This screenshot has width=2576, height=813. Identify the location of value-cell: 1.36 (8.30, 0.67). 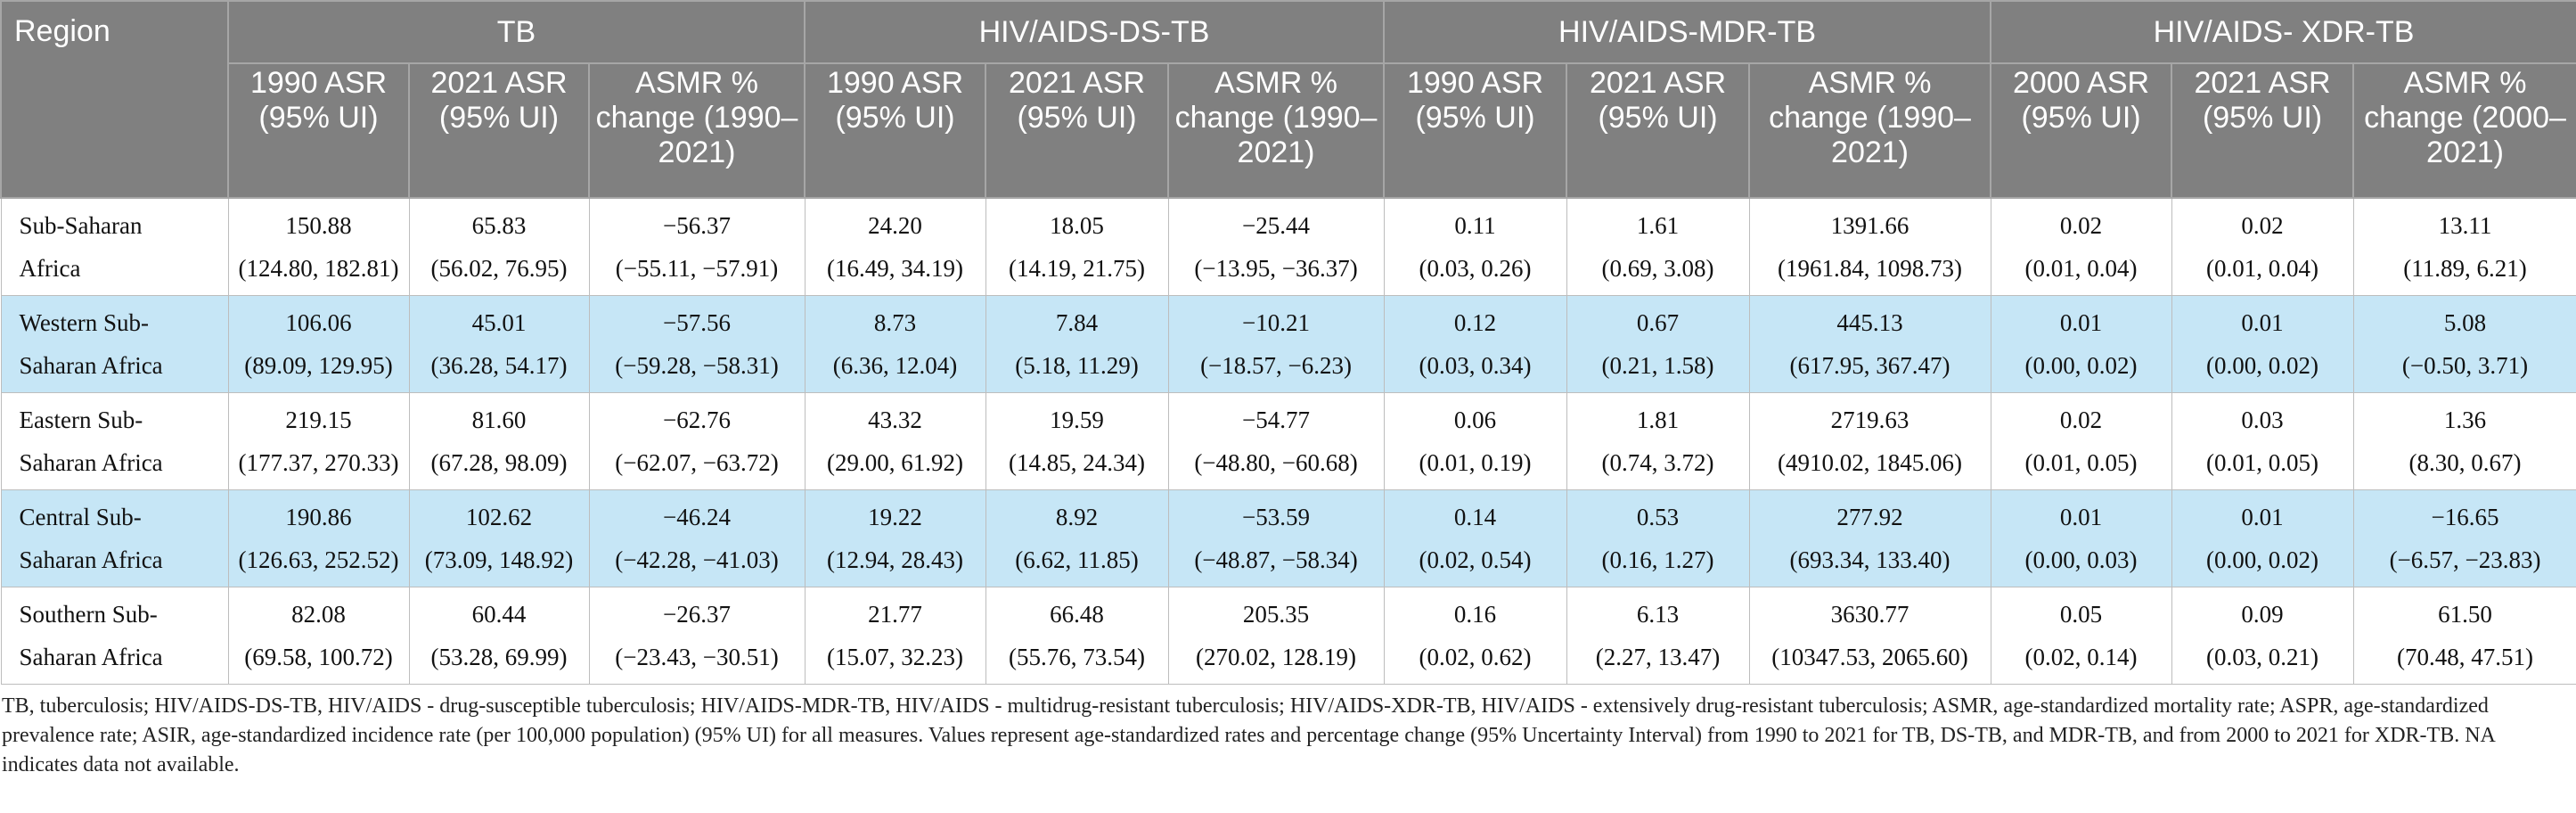
(2464, 441).